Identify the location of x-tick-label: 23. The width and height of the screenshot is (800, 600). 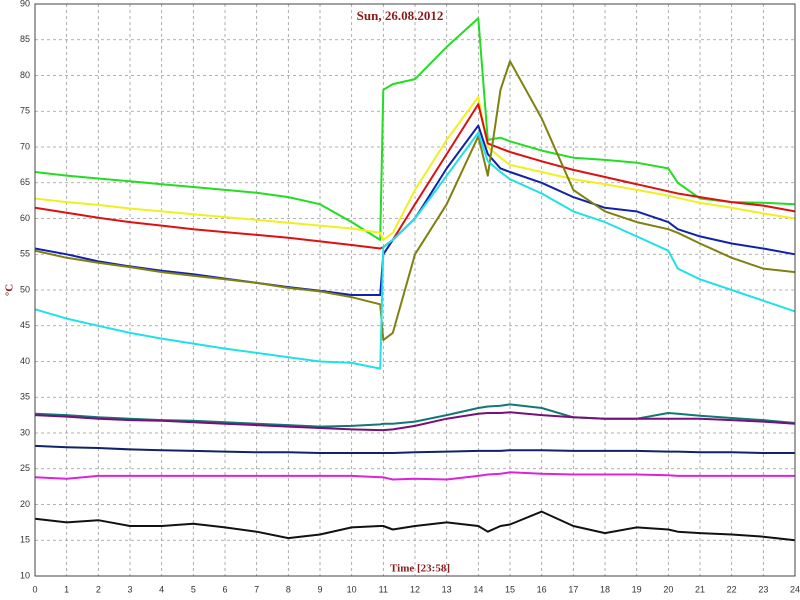
(763, 589).